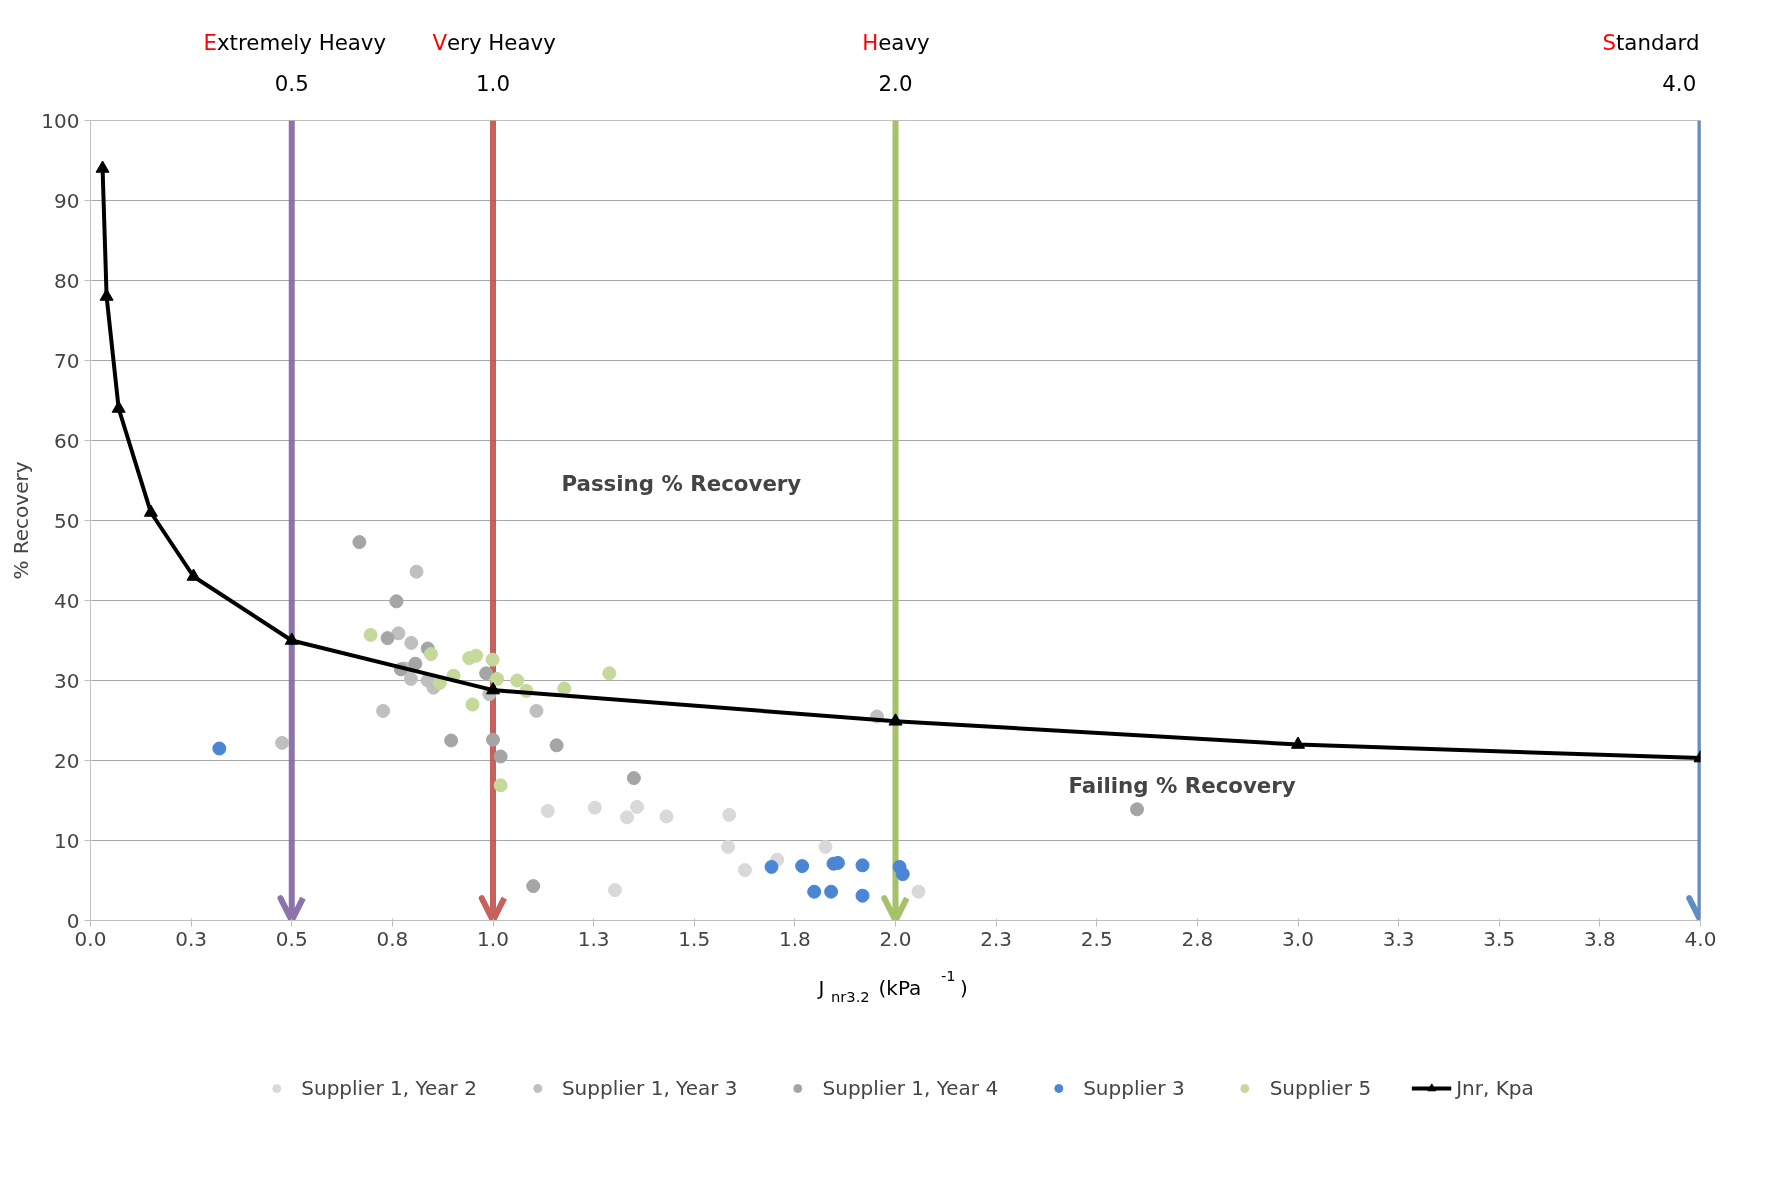  Describe the element at coordinates (67, 200) in the screenshot. I see `y-tick-label: 90` at that location.